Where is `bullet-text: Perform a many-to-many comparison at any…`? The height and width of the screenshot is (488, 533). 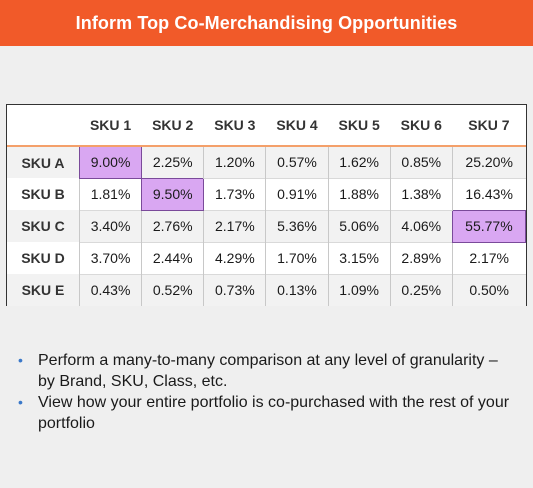
bullet-text: Perform a many-to-many comparison at any… is located at coordinates (268, 371).